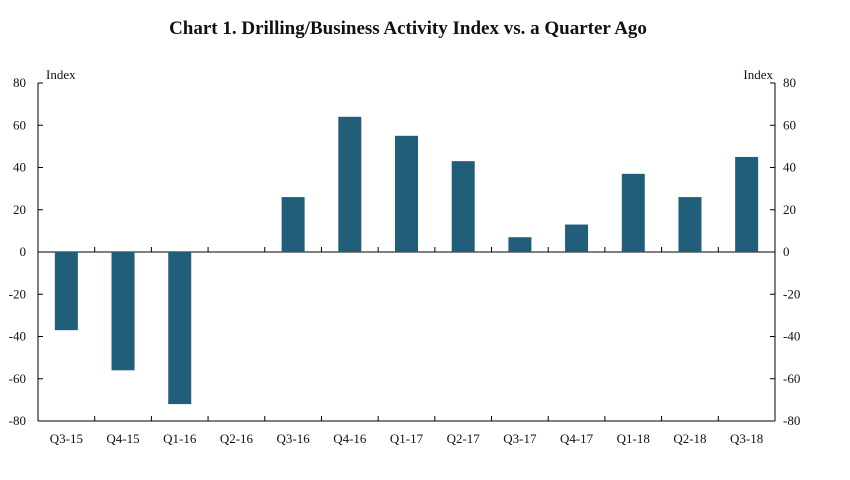 This screenshot has height=480, width=850. I want to click on x-tick-label: Q3-15, so click(66, 438).